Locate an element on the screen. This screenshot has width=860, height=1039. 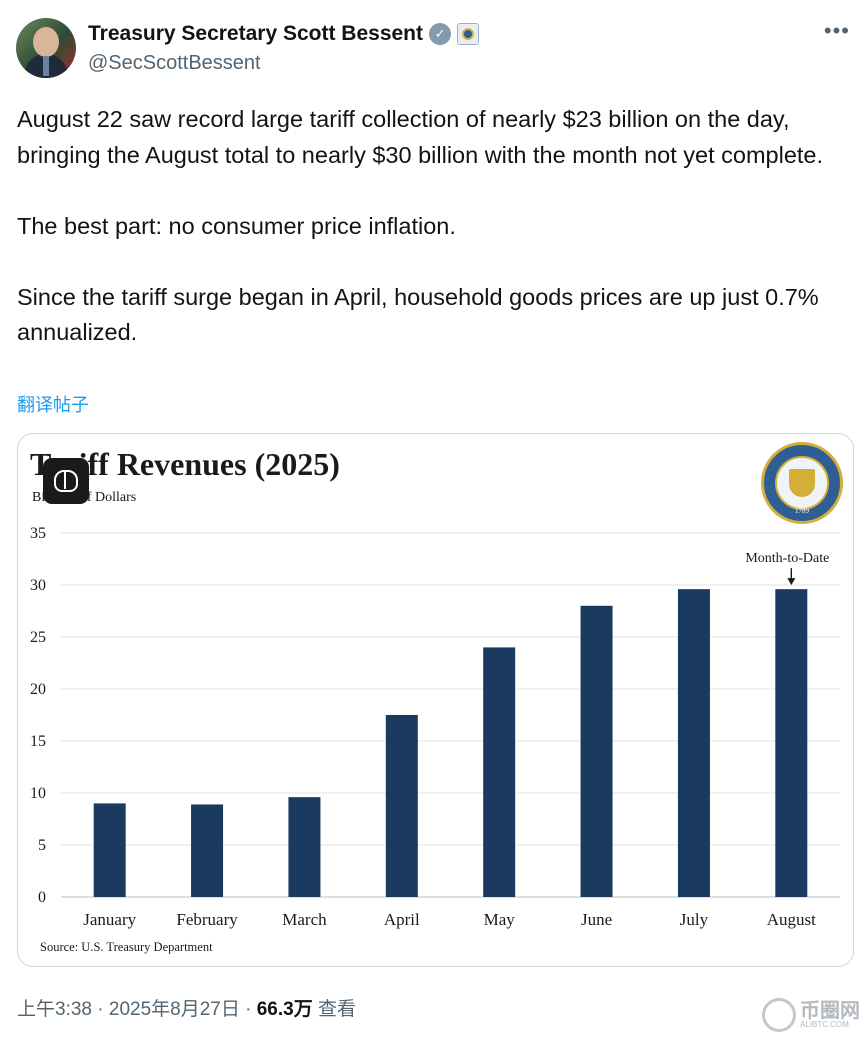
annotation-arrow-icon is located at coordinates (791, 582).